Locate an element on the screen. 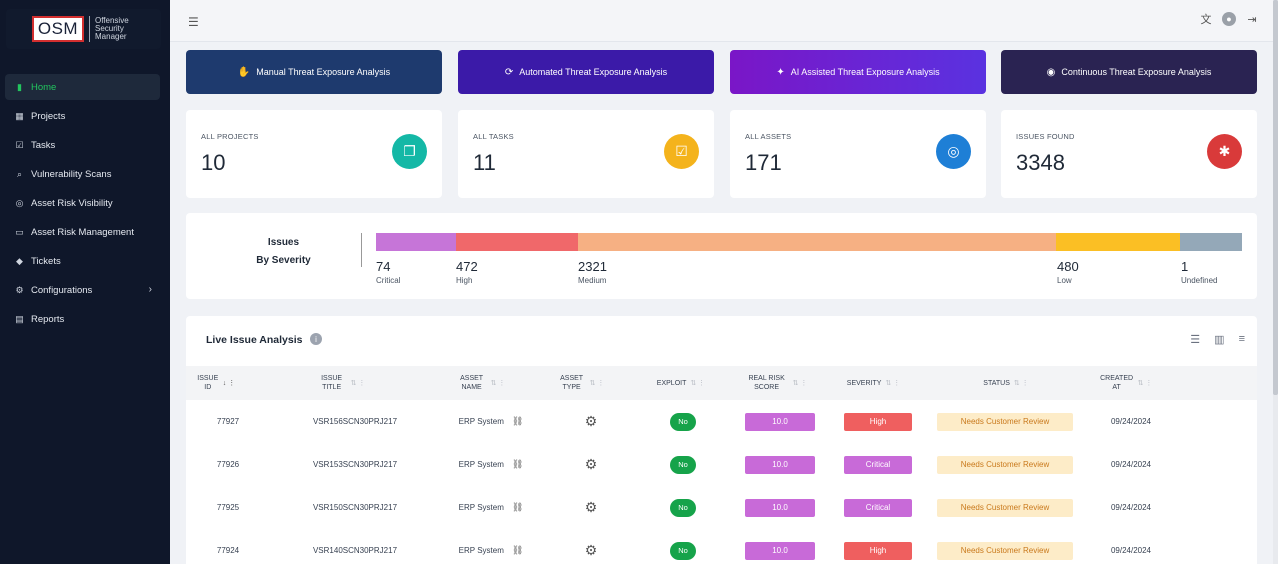  header-label: ISSUE TITLE is located at coordinates (332, 383).